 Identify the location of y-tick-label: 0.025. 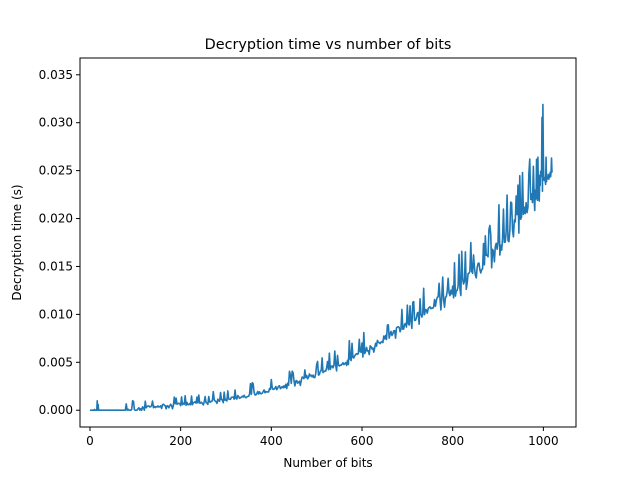
(56, 171).